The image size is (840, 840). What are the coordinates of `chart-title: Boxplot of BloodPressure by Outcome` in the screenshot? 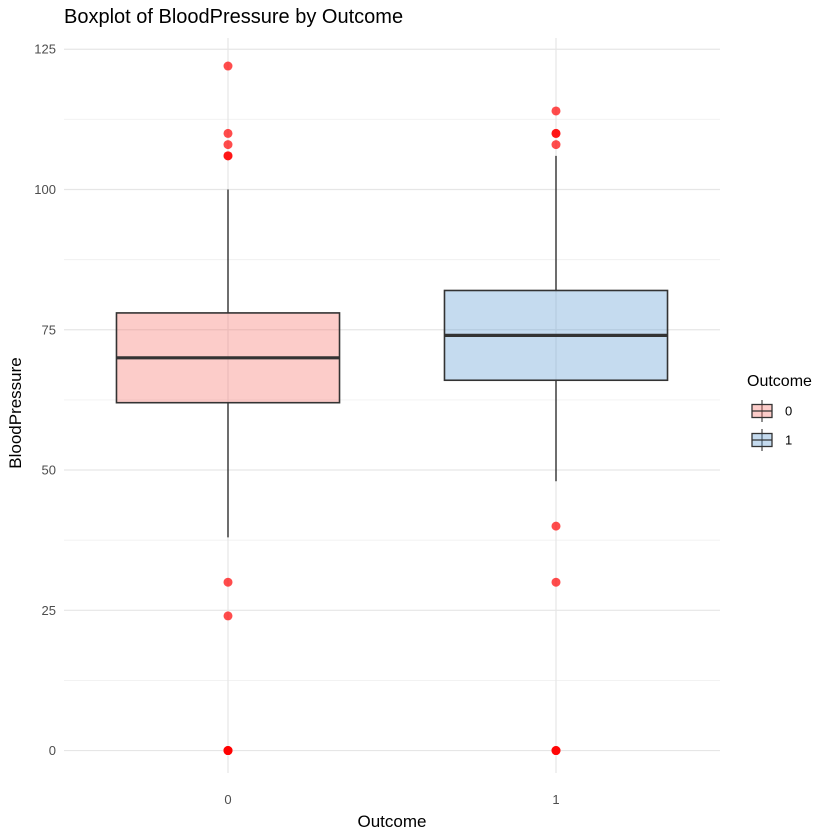 It's located at (233, 17).